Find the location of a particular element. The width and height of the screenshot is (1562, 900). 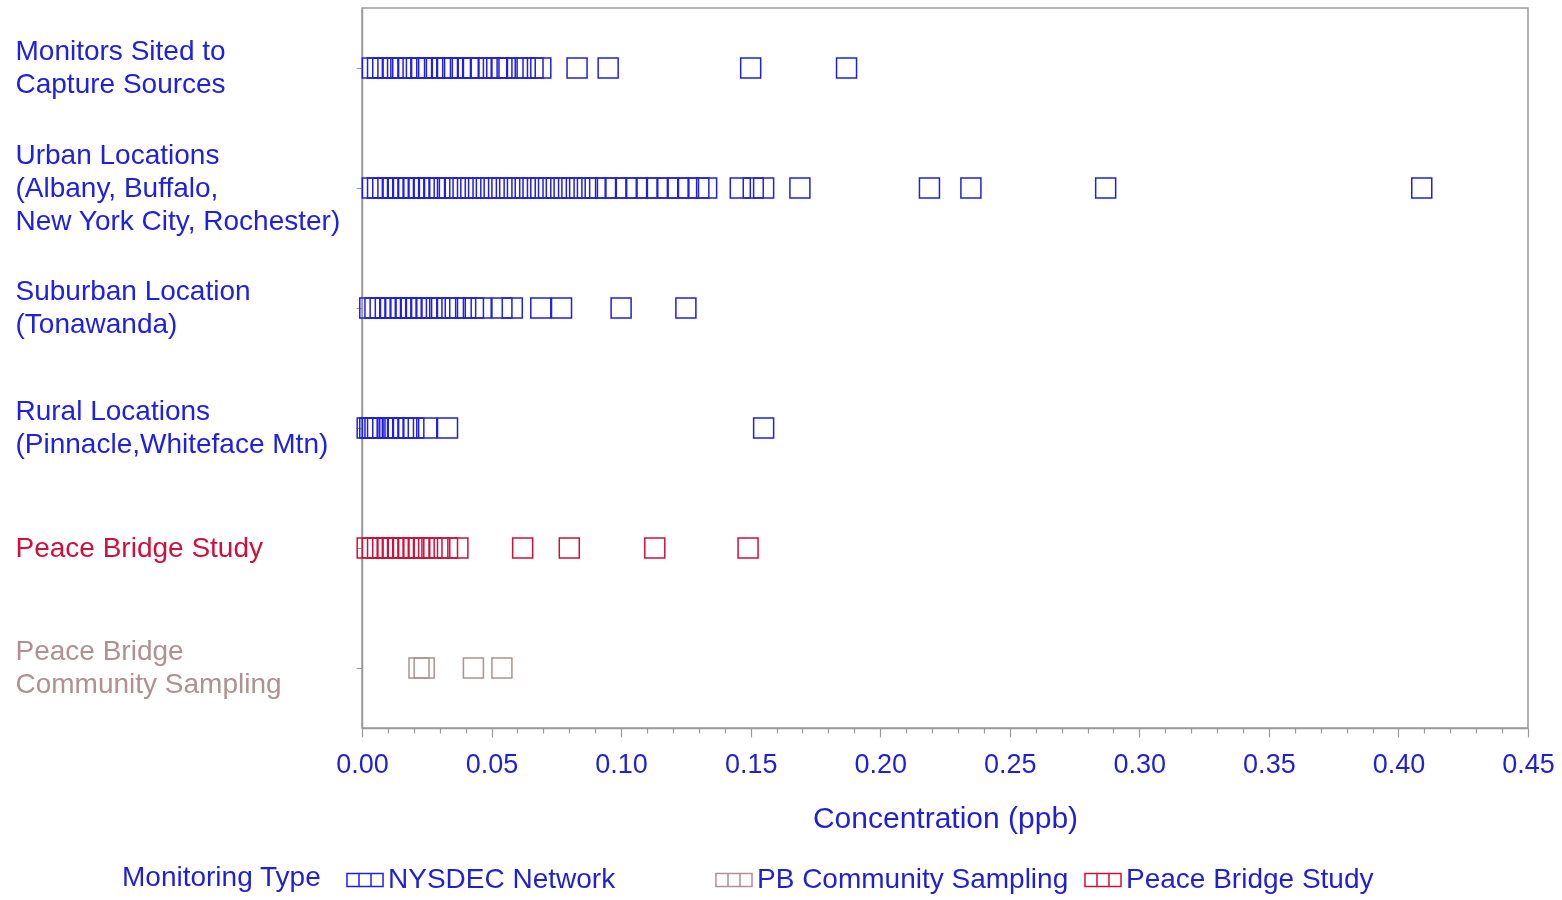

x-tick-label: 0.25 is located at coordinates (1010, 763).